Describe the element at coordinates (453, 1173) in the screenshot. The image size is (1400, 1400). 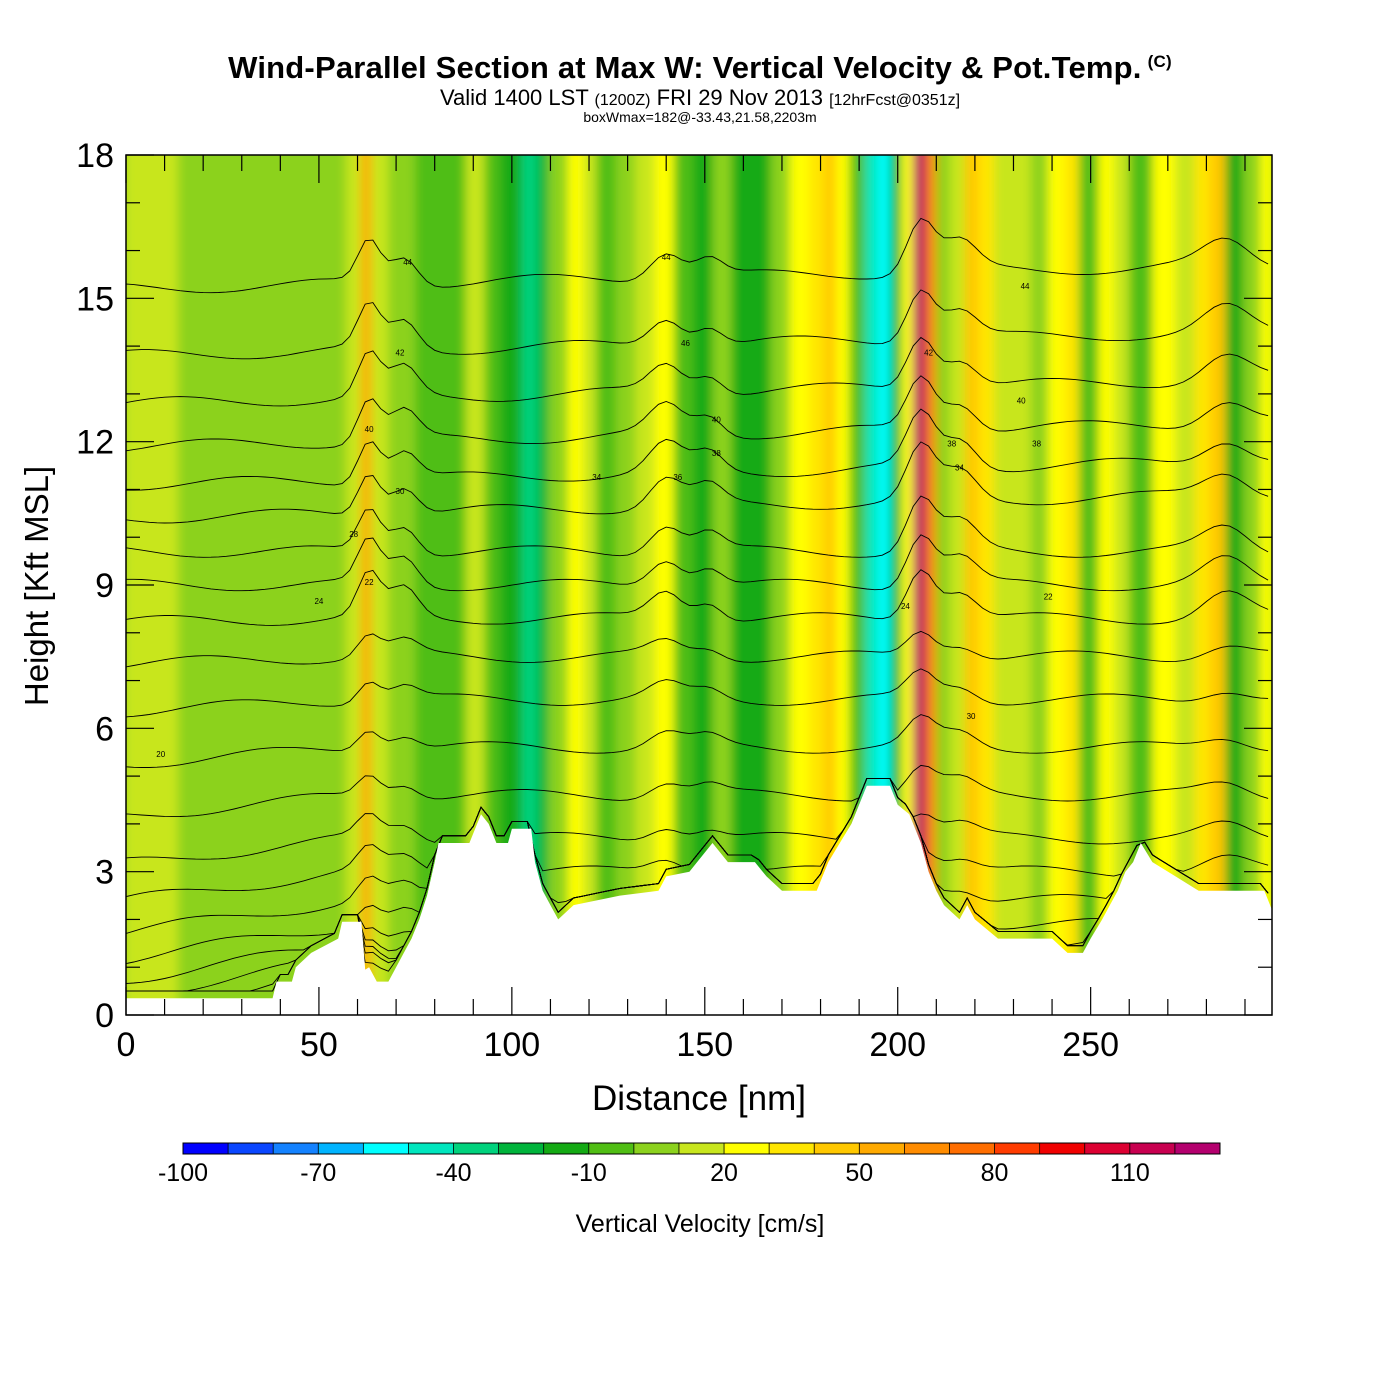
I see `colorbar-tick-label: -40` at that location.